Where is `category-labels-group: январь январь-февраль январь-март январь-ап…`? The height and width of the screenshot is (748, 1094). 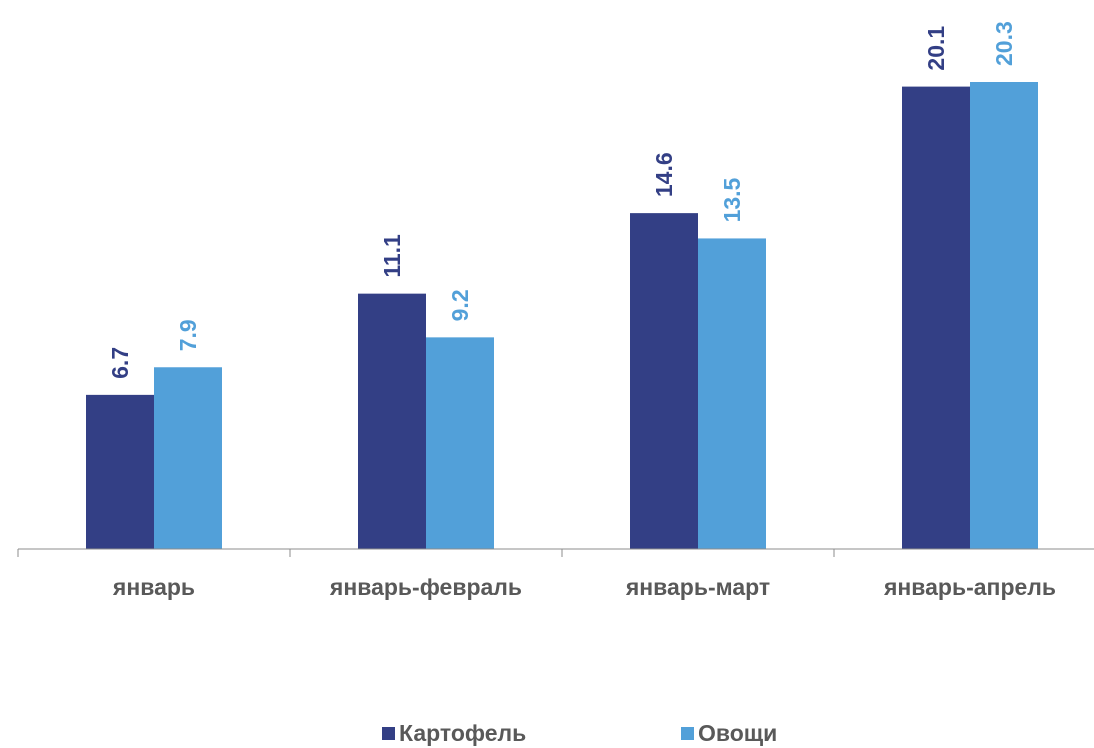 category-labels-group: январь январь-февраль январь-март январь-ап… is located at coordinates (584, 587).